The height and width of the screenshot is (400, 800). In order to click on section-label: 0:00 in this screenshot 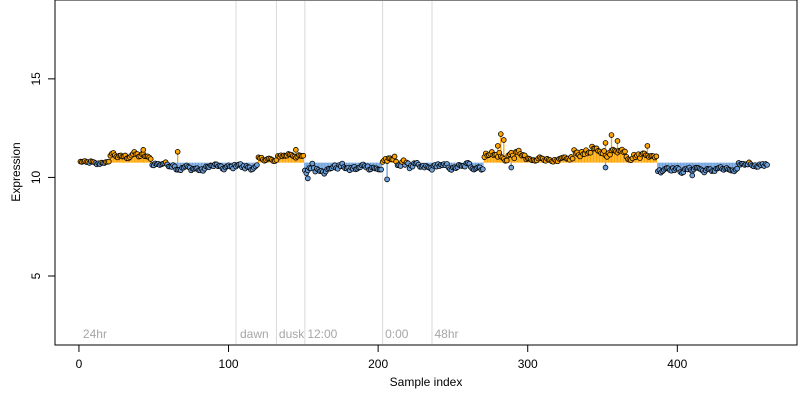, I will do `click(397, 334)`.